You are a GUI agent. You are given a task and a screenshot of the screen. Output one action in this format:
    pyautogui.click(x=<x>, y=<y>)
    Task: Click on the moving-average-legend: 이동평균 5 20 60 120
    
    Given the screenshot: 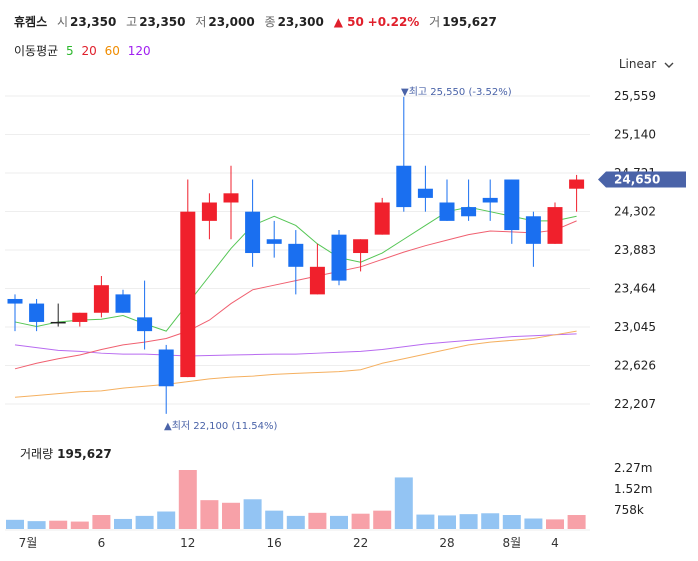 What is the action you would take?
    pyautogui.click(x=84, y=50)
    